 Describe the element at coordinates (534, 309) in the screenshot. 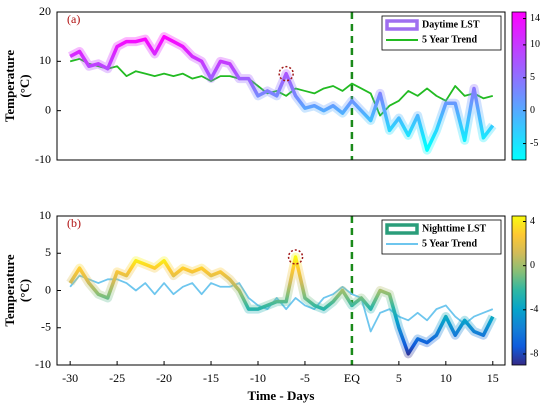

I see `colorbar-tick-label: -4` at that location.